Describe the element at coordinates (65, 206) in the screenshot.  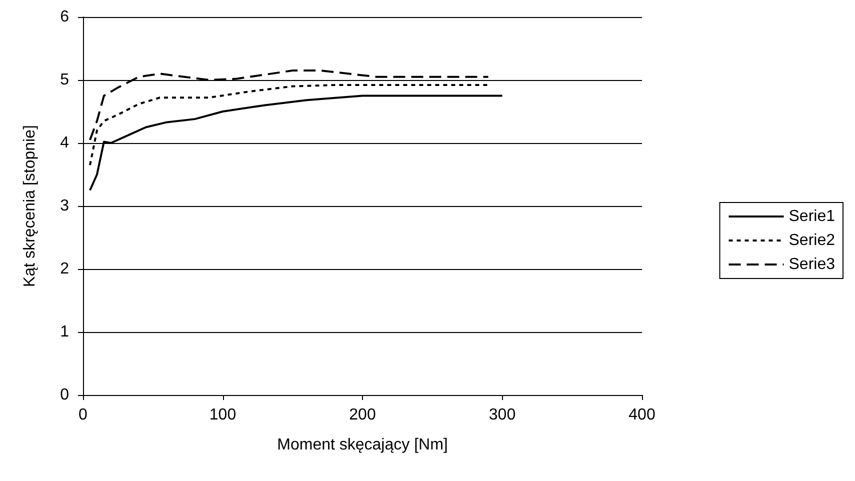
I see `y-tick-label: 3` at that location.